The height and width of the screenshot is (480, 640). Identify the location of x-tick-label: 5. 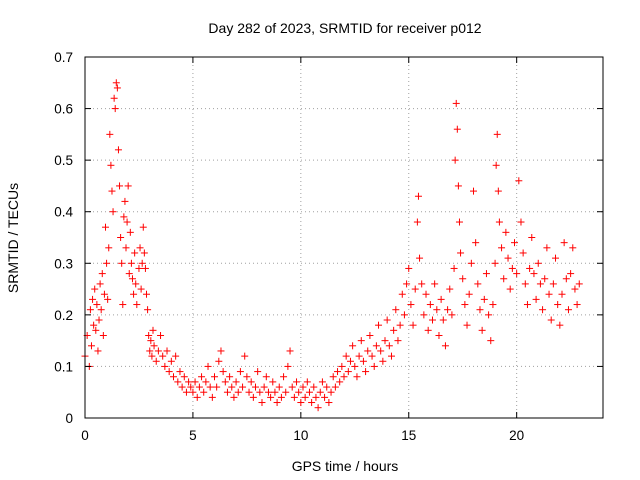
(193, 435).